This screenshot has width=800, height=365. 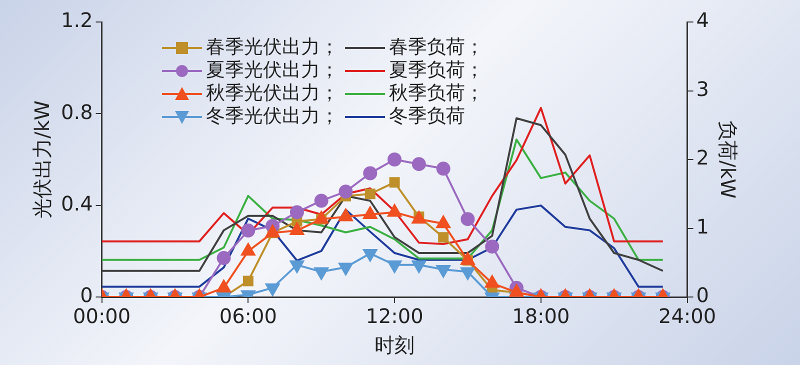 What do you see at coordinates (272, 116) in the screenshot?
I see `legend-label: 冬季光伏出力；` at bounding box center [272, 116].